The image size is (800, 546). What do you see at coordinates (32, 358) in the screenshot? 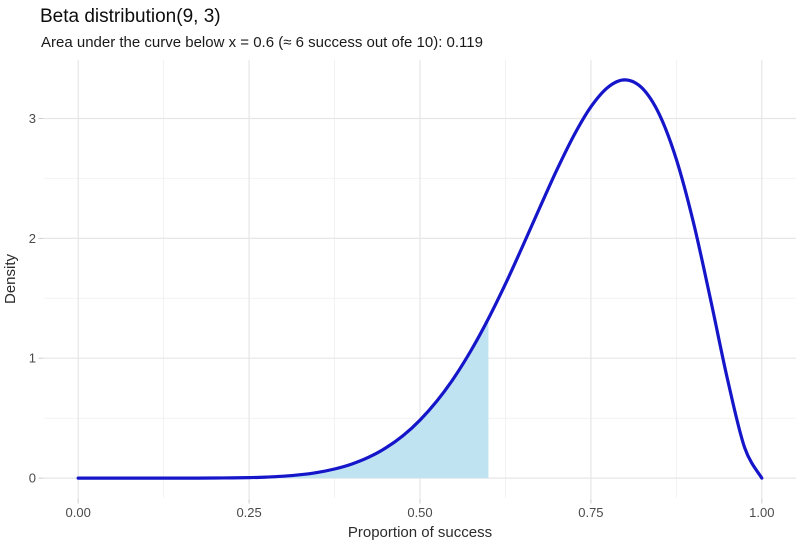
I see `y-tick-label: 1` at bounding box center [32, 358].